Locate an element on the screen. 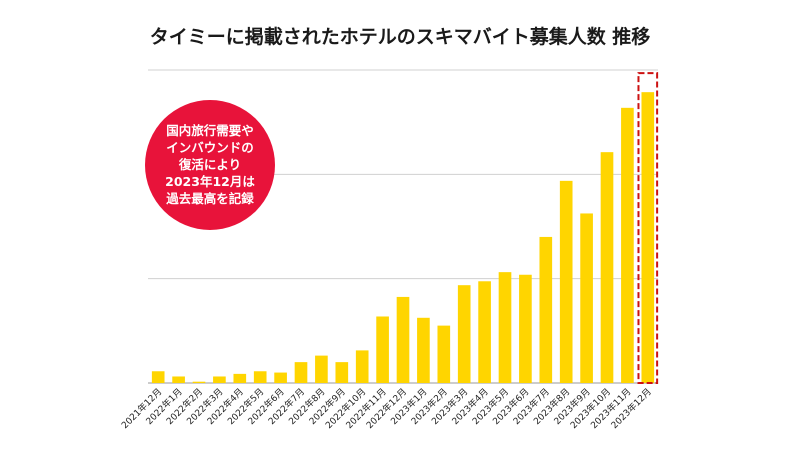 The image size is (800, 450). callout-text-line: 国内旅行需要や is located at coordinates (210, 130).